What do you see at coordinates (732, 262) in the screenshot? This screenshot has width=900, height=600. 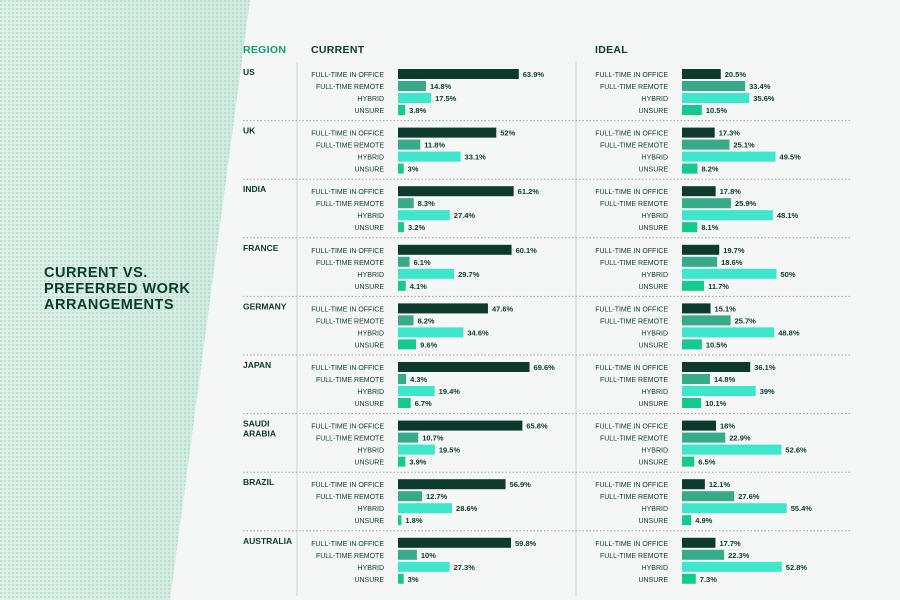 I see `data-label: 18.6%` at bounding box center [732, 262].